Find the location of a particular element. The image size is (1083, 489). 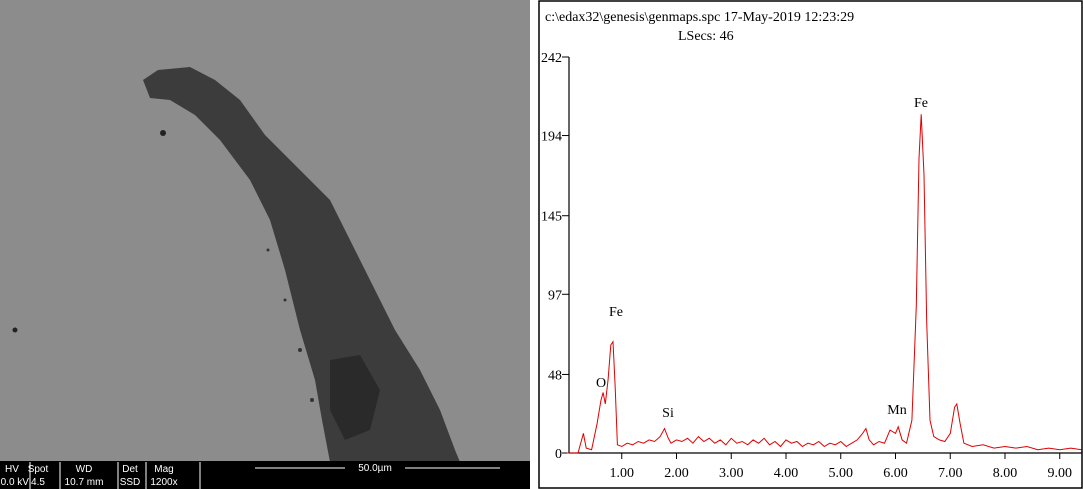

info-label: HV is located at coordinates (12, 469).